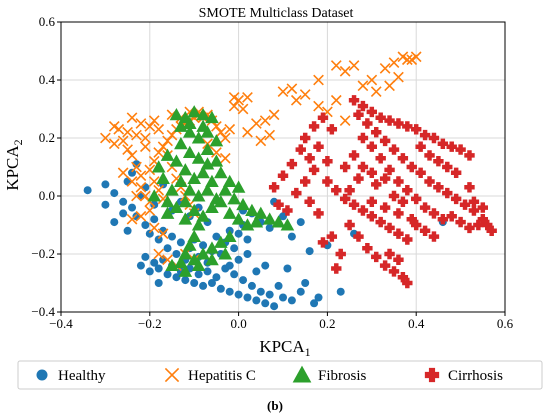  What do you see at coordinates (14, 164) in the screenshot?
I see `y-axis-title: KPCA2` at bounding box center [14, 164].